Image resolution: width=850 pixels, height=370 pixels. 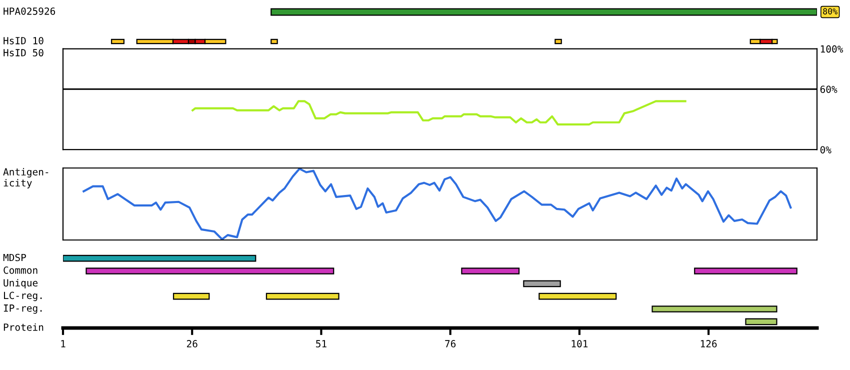 I want to click on annotation: 80%, so click(x=830, y=11).